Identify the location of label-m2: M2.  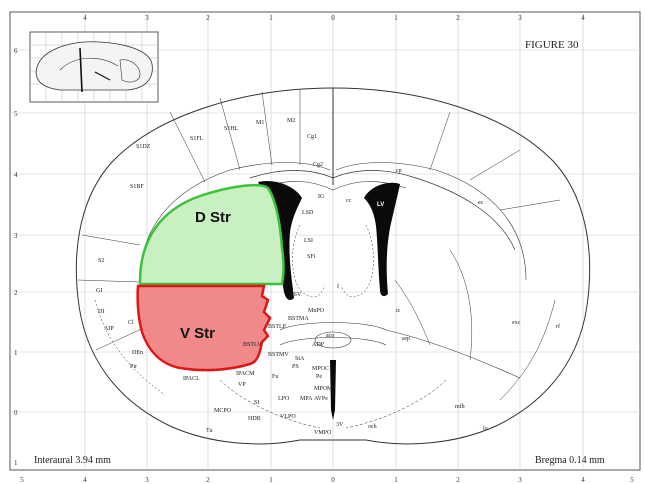
(291, 121).